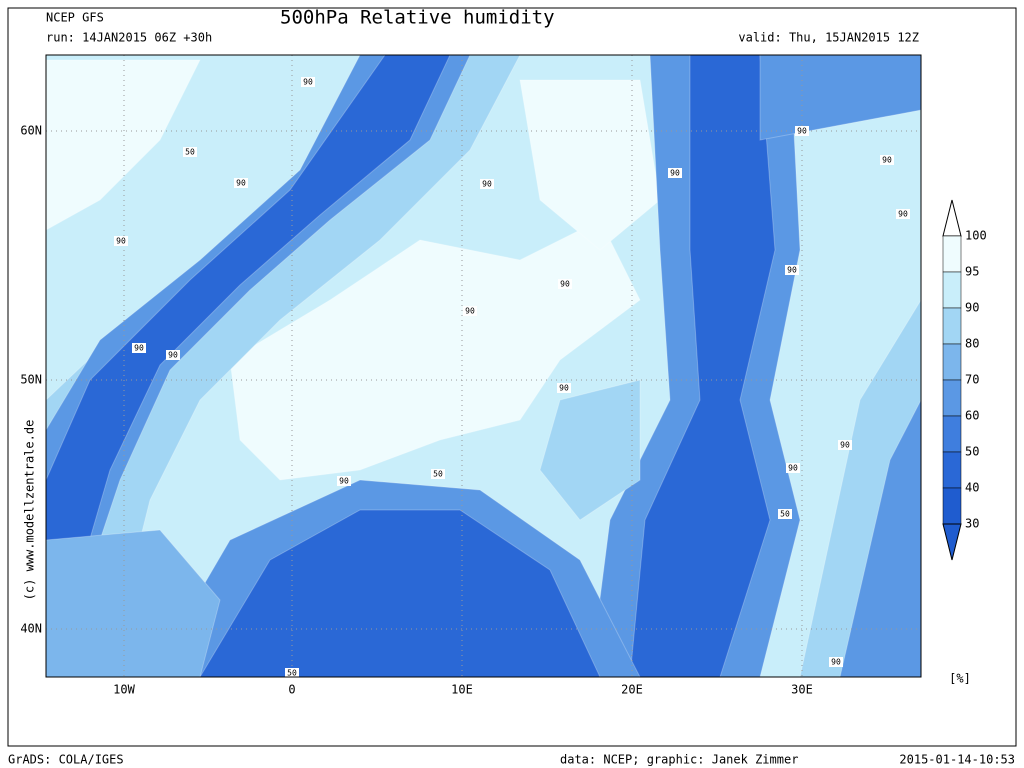 This screenshot has width=1024, height=768. Describe the element at coordinates (972, 452) in the screenshot. I see `colorbar-label: 50` at that location.